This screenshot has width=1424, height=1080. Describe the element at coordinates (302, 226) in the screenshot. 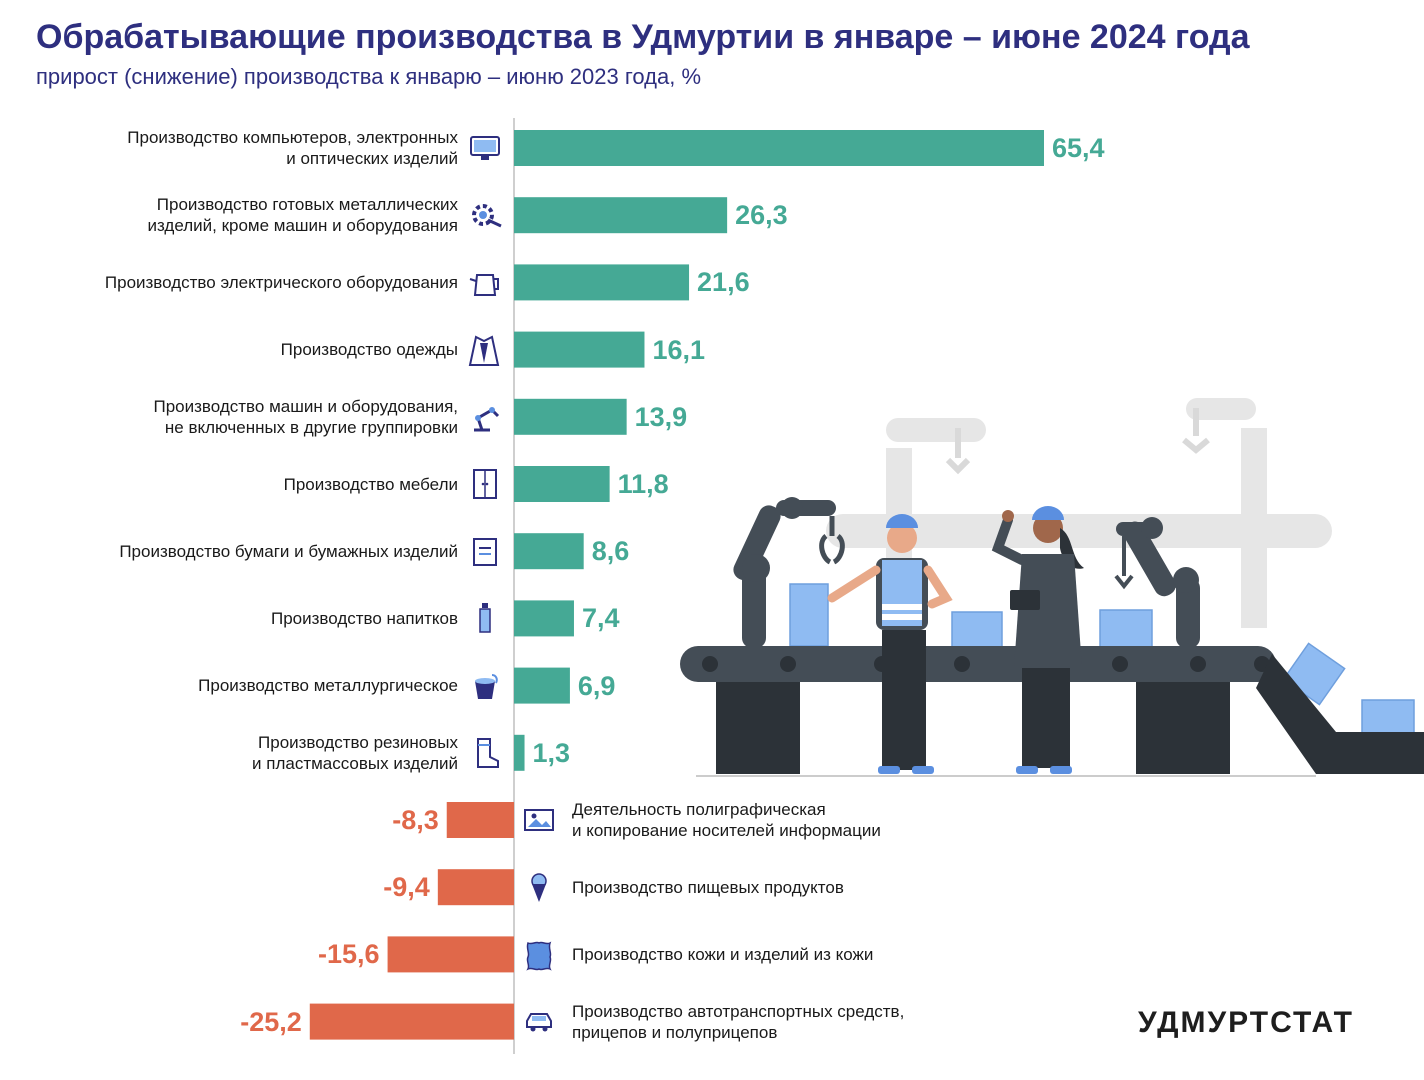

I see `category-label-line: изделий, кроме машин и оборудования` at that location.